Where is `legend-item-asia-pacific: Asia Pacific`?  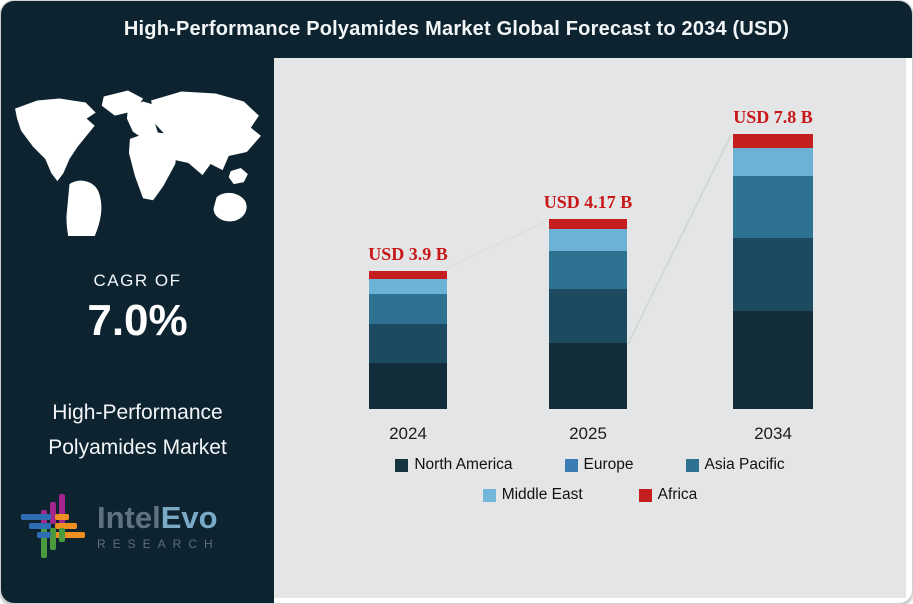 legend-item-asia-pacific: Asia Pacific is located at coordinates (735, 465).